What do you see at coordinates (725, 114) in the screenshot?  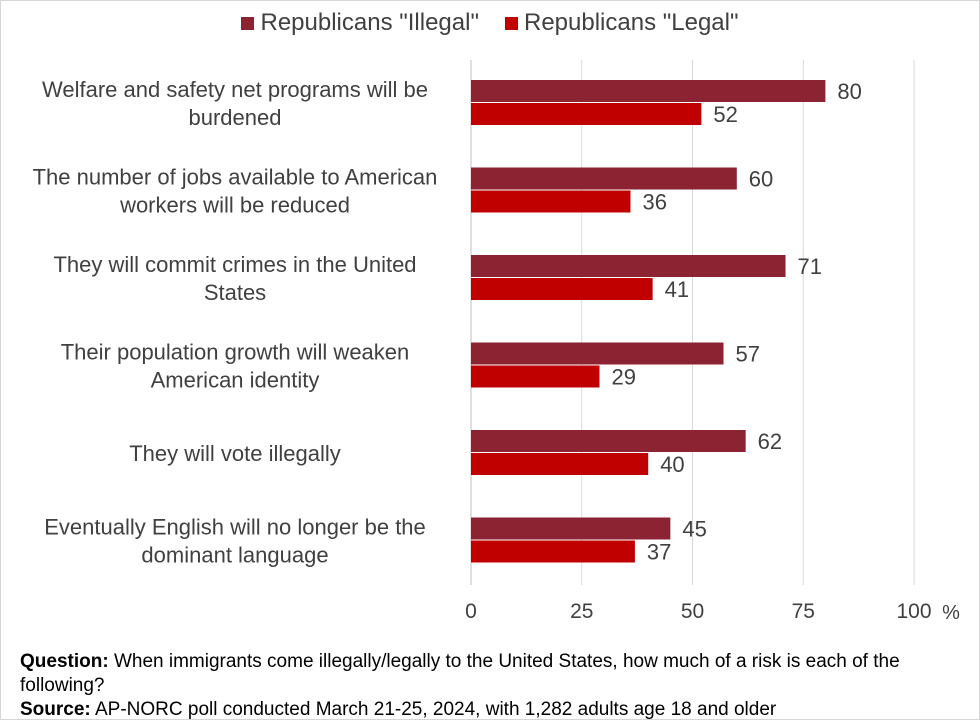 I see `data-label: 52` at bounding box center [725, 114].